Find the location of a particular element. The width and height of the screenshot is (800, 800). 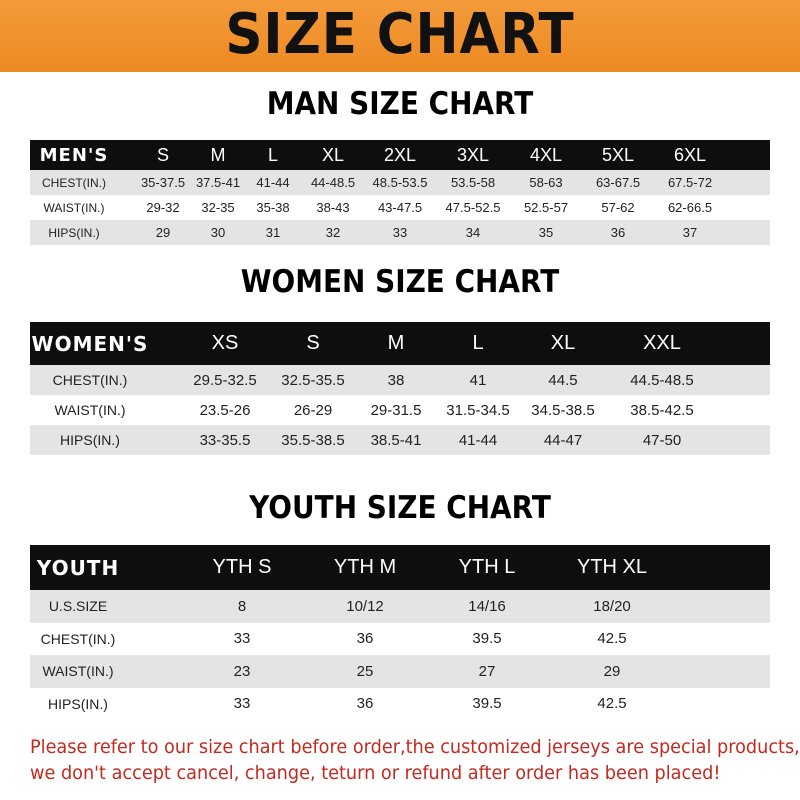

title-banner: SIZE CHART is located at coordinates (400, 36).